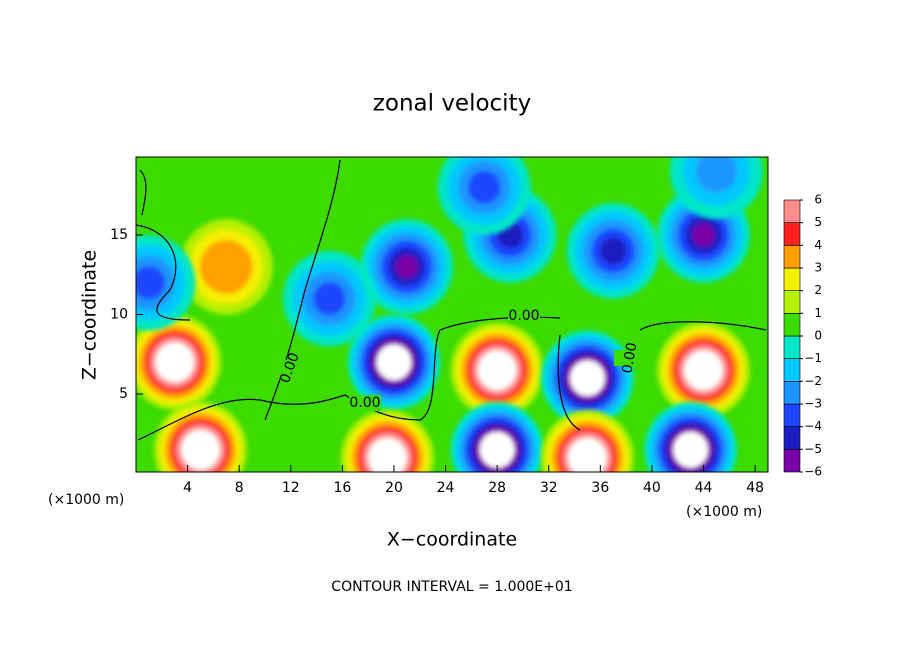 This screenshot has width=904, height=654. What do you see at coordinates (818, 200) in the screenshot?
I see `colorbar-label: 6` at bounding box center [818, 200].